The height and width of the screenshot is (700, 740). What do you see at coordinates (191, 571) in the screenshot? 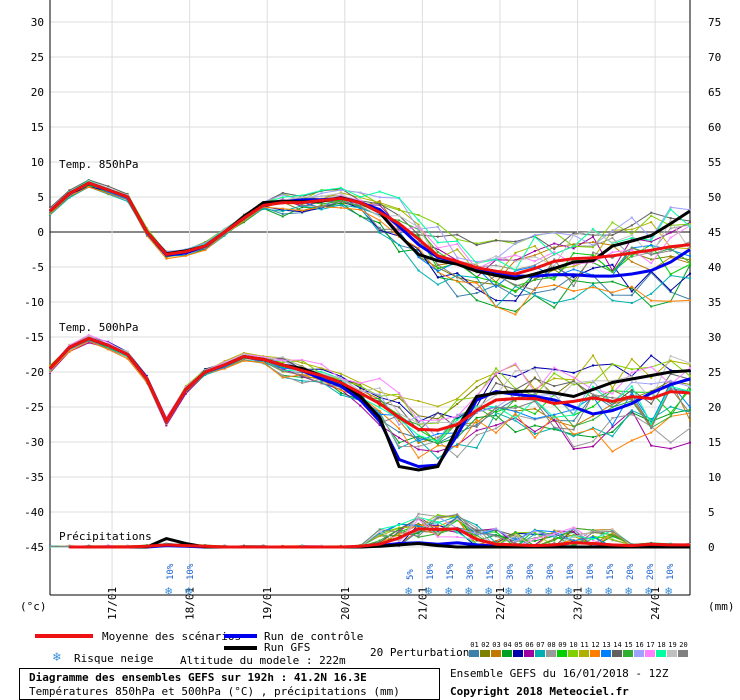
I see `snow-risk-pct: 10%` at bounding box center [191, 571].